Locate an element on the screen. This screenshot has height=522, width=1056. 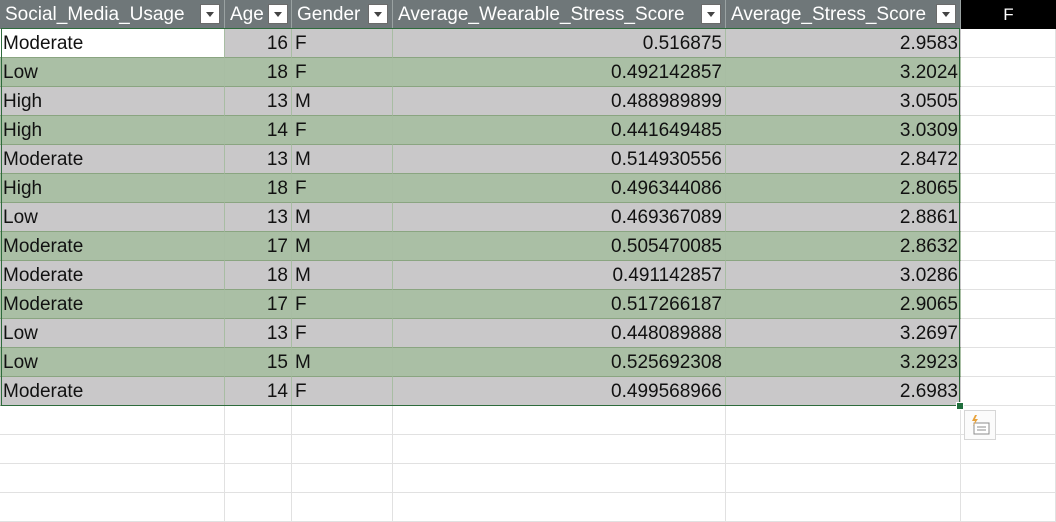
cell-average-stress-score: 2.9065 is located at coordinates (843, 304).